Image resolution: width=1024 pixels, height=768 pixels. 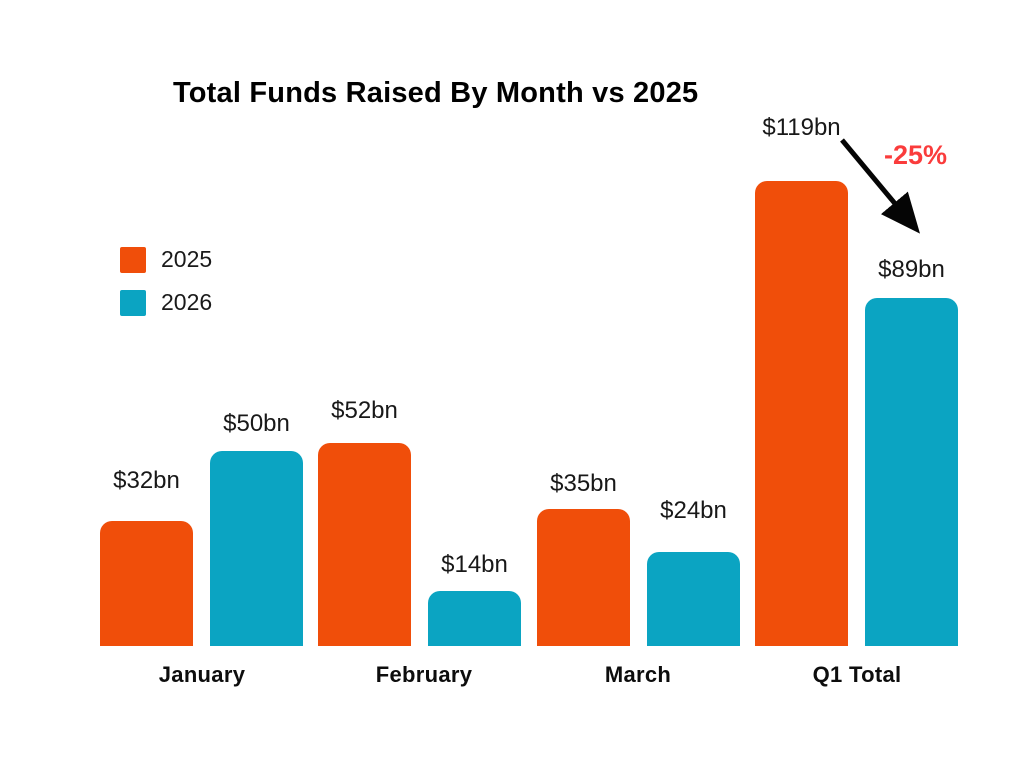 I want to click on bar-march-2025, so click(x=583, y=577).